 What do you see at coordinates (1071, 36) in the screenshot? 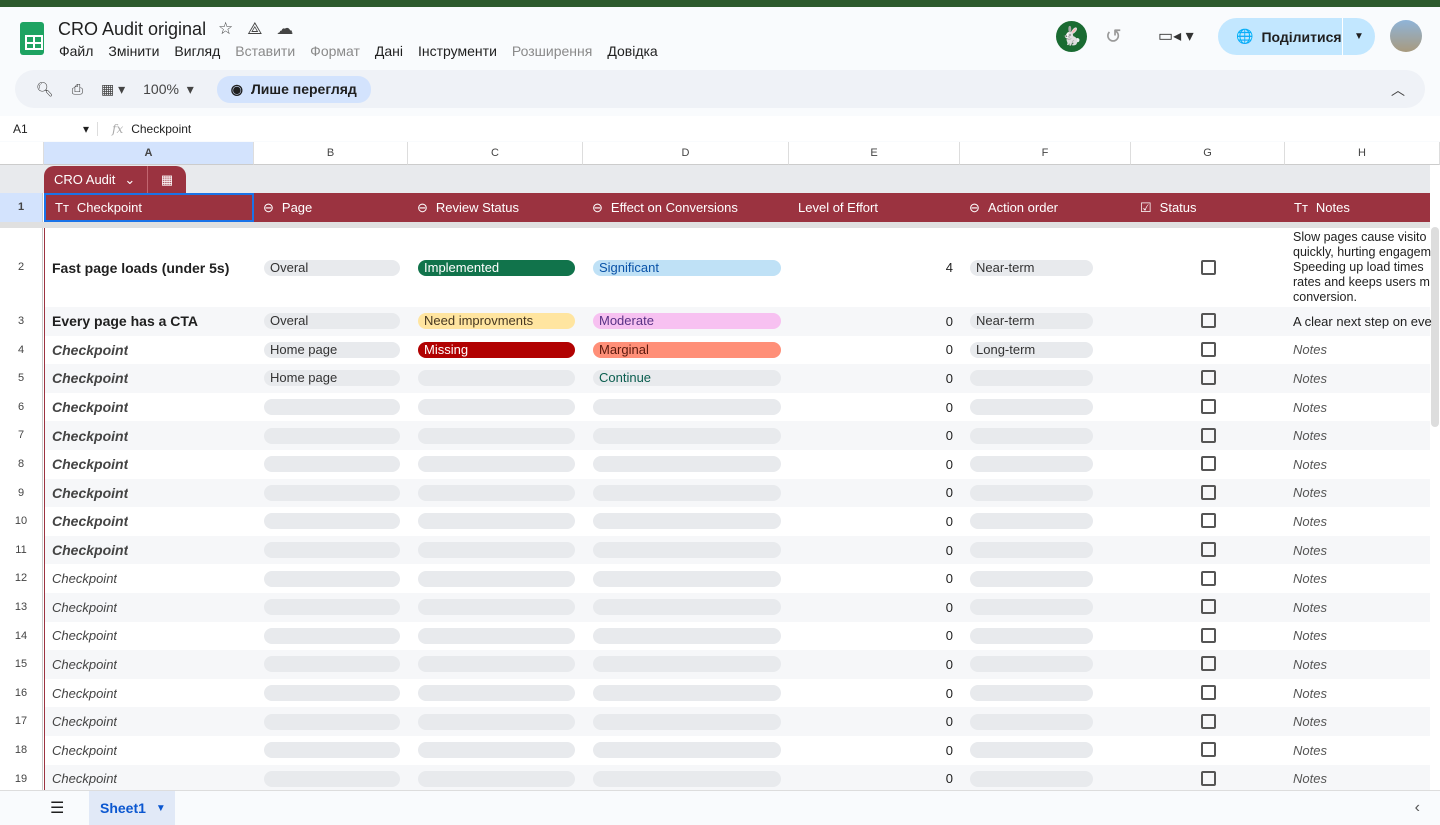
I see `rabbit-avatar-icon: 🐇` at bounding box center [1071, 36].